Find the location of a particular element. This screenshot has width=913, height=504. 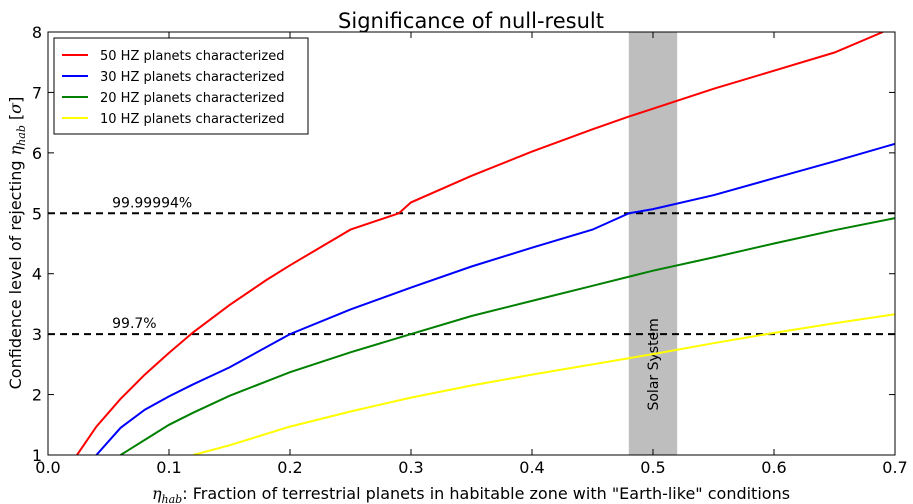

solar-system-label: Solar System is located at coordinates (654, 364).